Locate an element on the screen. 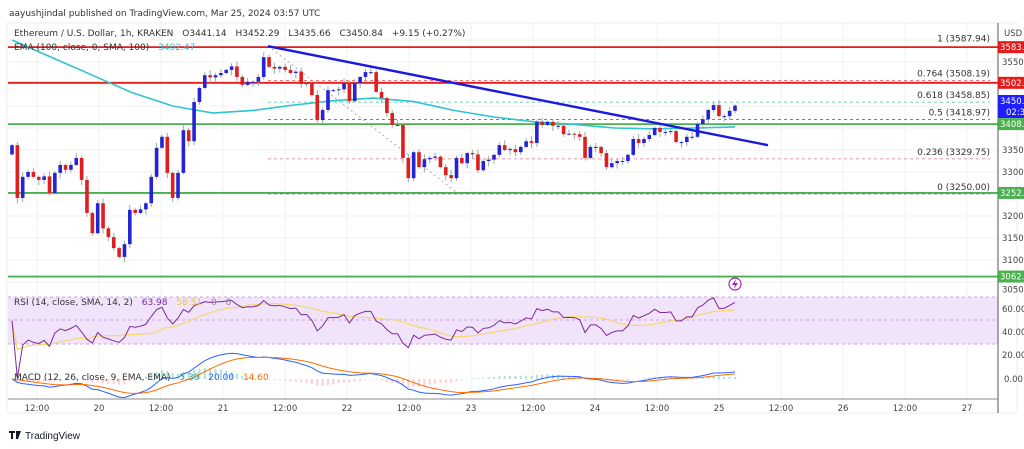  macd-pane is located at coordinates (373, 375).